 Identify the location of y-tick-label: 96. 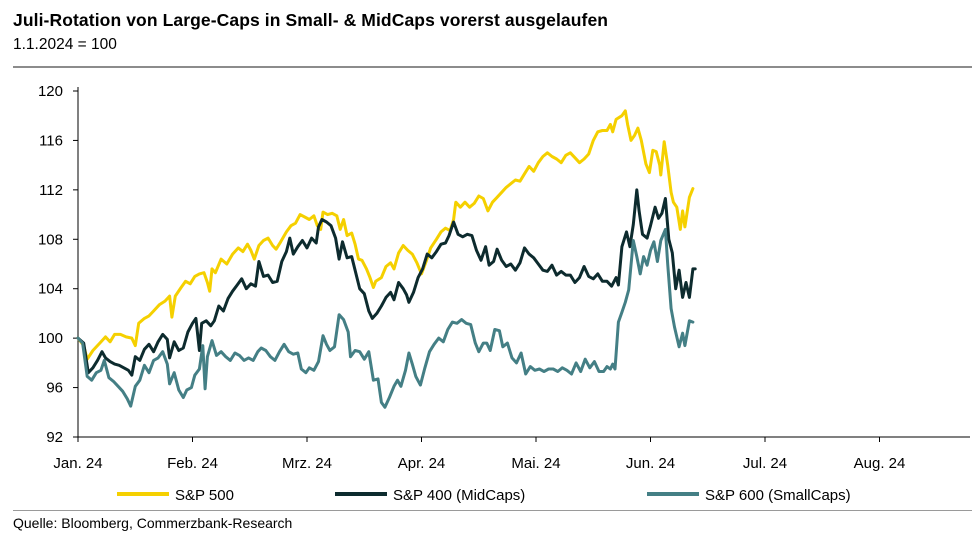
(54, 388).